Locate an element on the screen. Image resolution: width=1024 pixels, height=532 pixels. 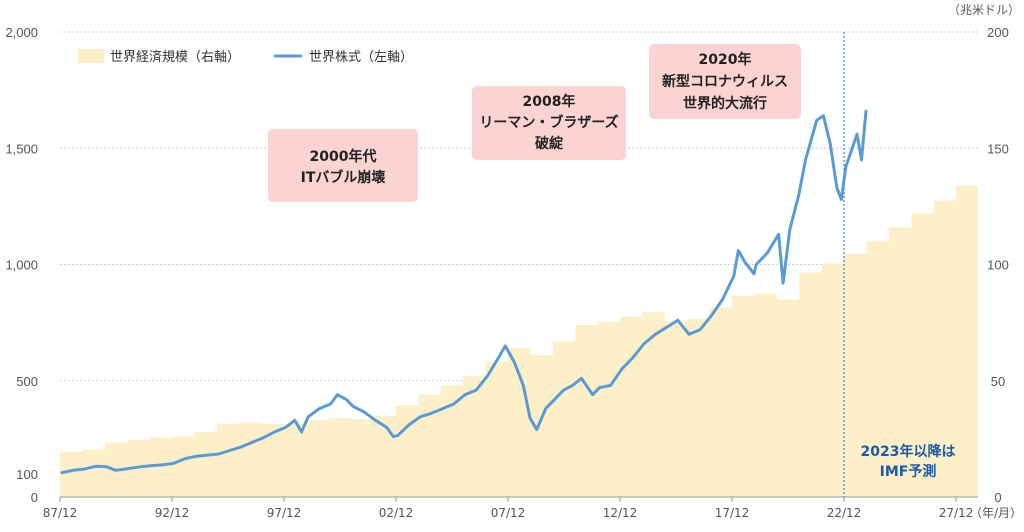
annotation-dotcom-box is located at coordinates (343, 165).